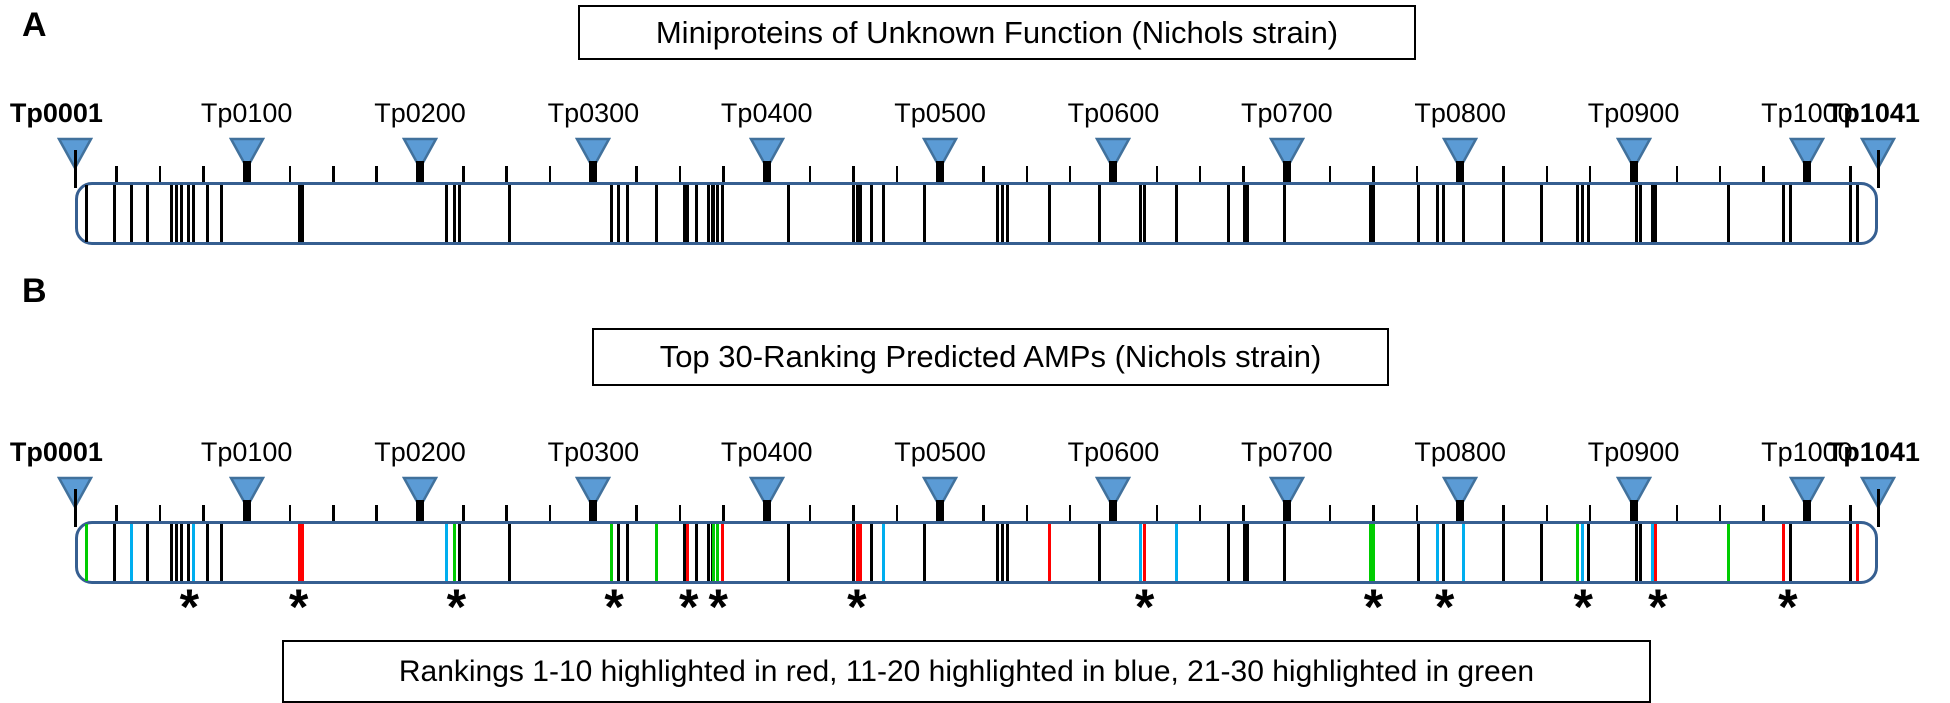  Describe the element at coordinates (718, 607) in the screenshot. I see `asterisk-marker: *` at that location.